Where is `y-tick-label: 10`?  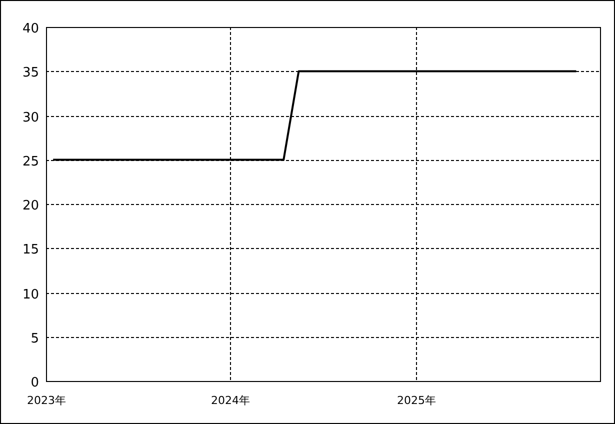 y-tick-label: 10 is located at coordinates (30, 295).